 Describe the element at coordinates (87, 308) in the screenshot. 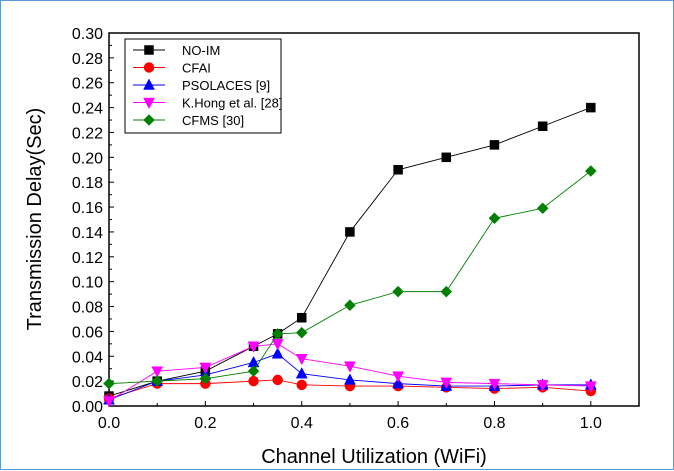

I see `y-tick-label: 0.08` at that location.